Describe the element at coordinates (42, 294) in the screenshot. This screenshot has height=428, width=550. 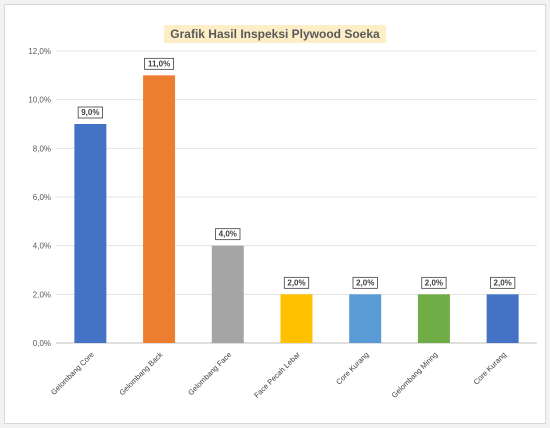
I see `y-tick-label: 2,0%` at that location.